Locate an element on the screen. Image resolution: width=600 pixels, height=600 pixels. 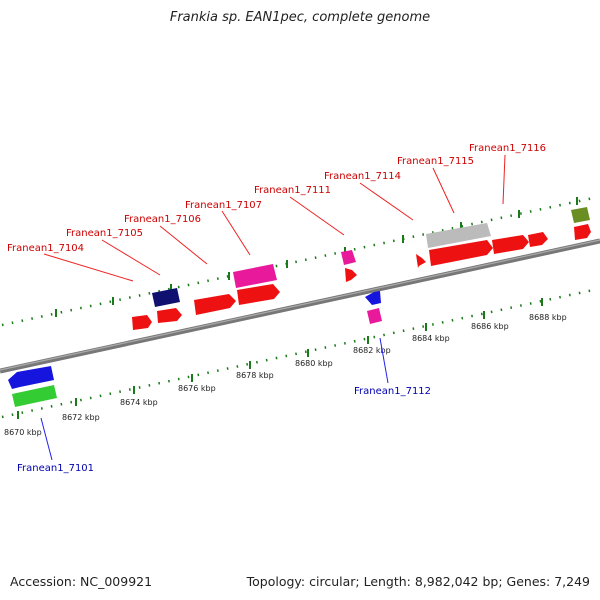
gene-label: Franean1_7111 is located at coordinates (292, 190).